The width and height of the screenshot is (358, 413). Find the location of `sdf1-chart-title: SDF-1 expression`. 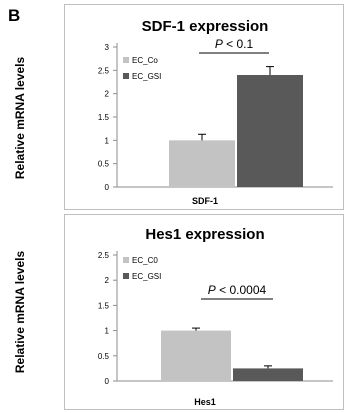

sdf1-chart-title: SDF-1 expression is located at coordinates (205, 26).